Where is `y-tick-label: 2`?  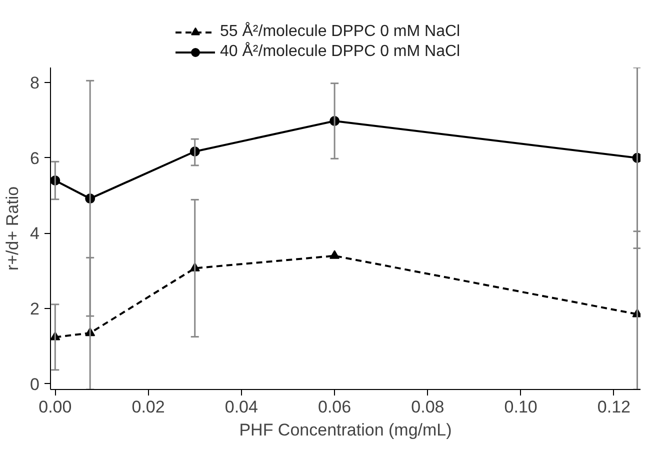
y-tick-label: 2 is located at coordinates (35, 309).